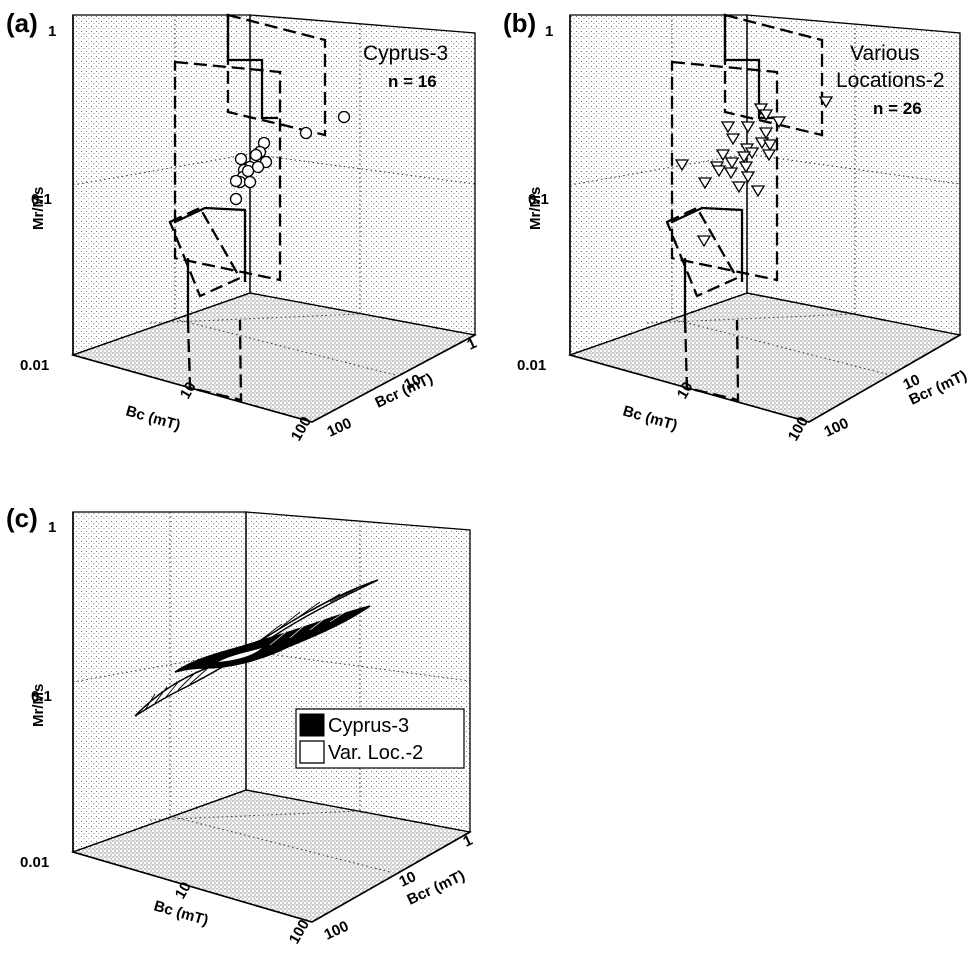  Describe the element at coordinates (368, 726) in the screenshot. I see `legend-label: Cyprus-3` at that location.